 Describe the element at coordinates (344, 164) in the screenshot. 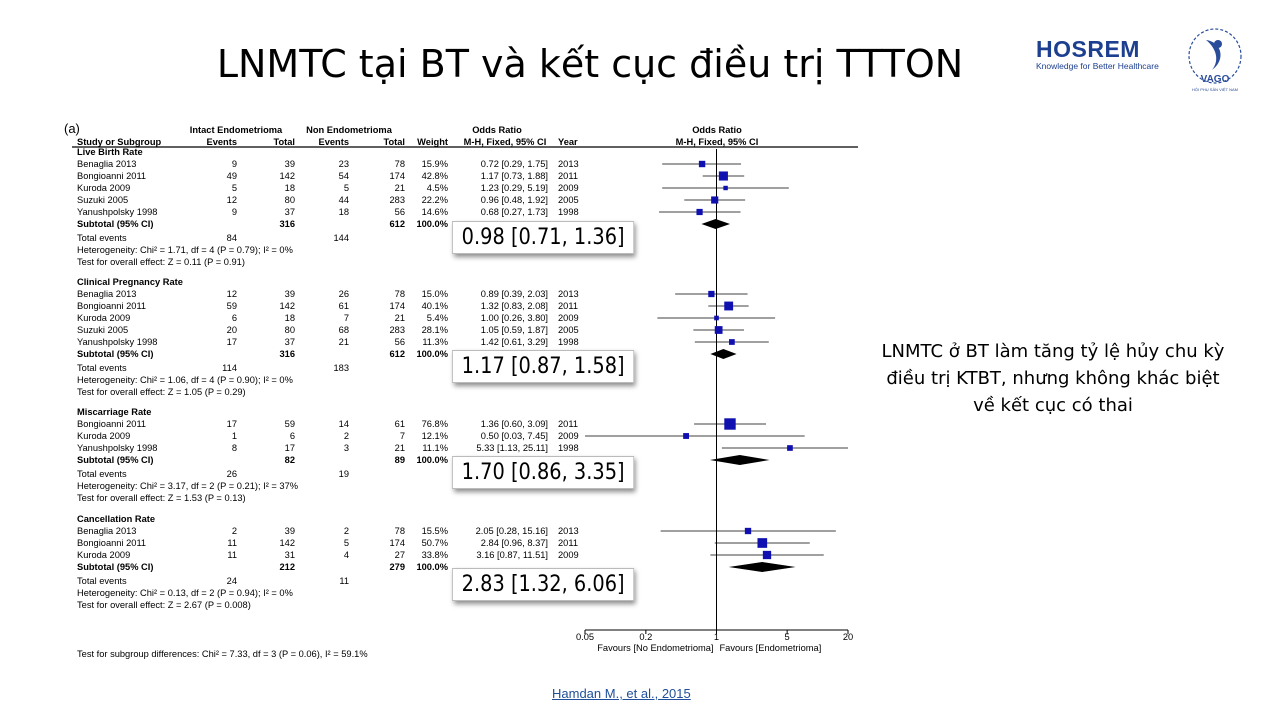

I see `events-non: 23` at that location.